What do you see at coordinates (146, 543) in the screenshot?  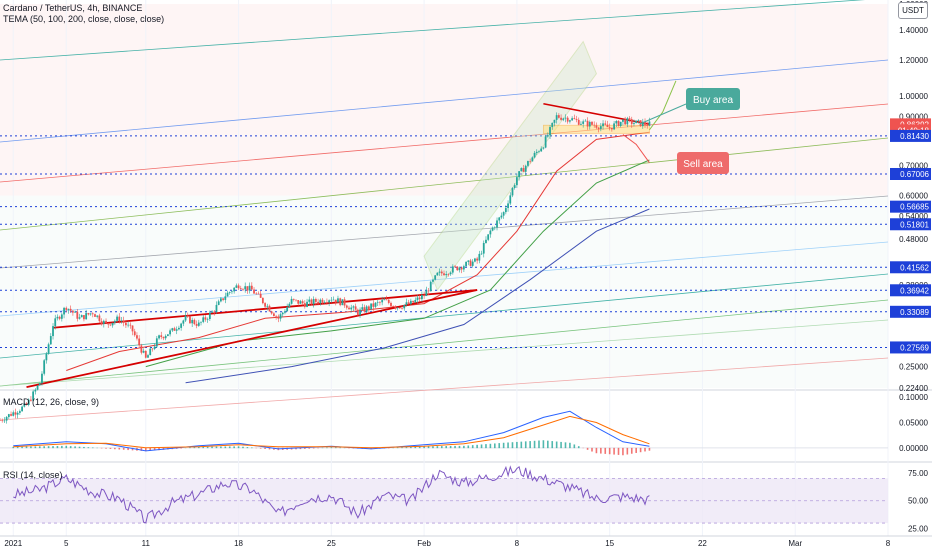 I see `time-tick-label: 11` at bounding box center [146, 543].